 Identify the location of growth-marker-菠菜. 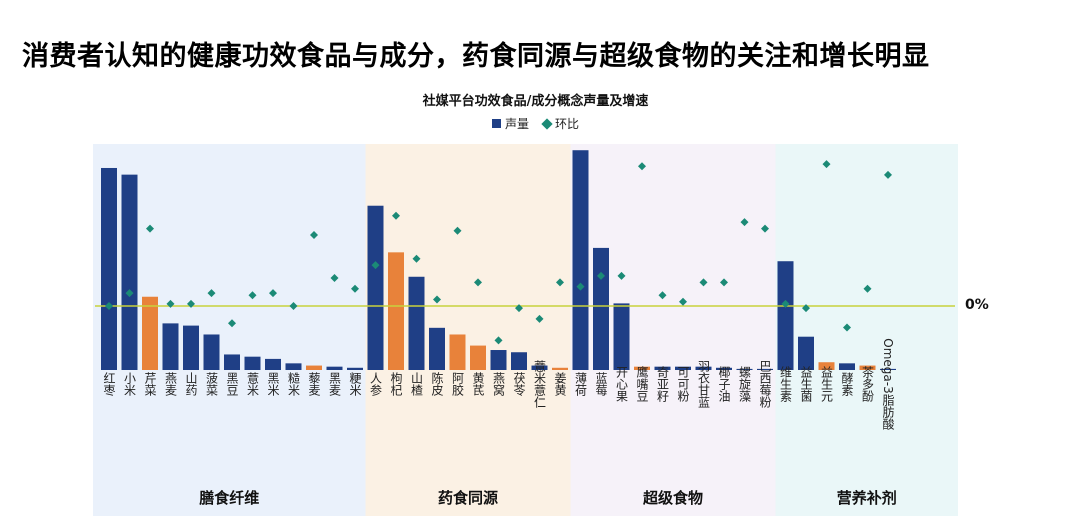
(211, 293).